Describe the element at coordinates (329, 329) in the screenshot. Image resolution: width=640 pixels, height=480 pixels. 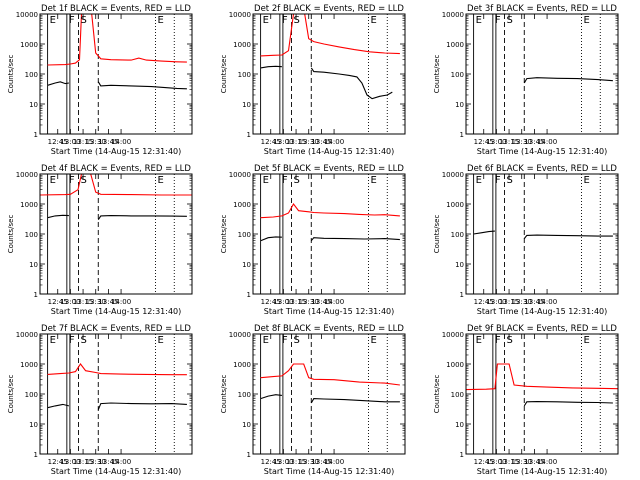
I see `chart-title: Det 8f BLACK = Events, RED = LLD` at that location.